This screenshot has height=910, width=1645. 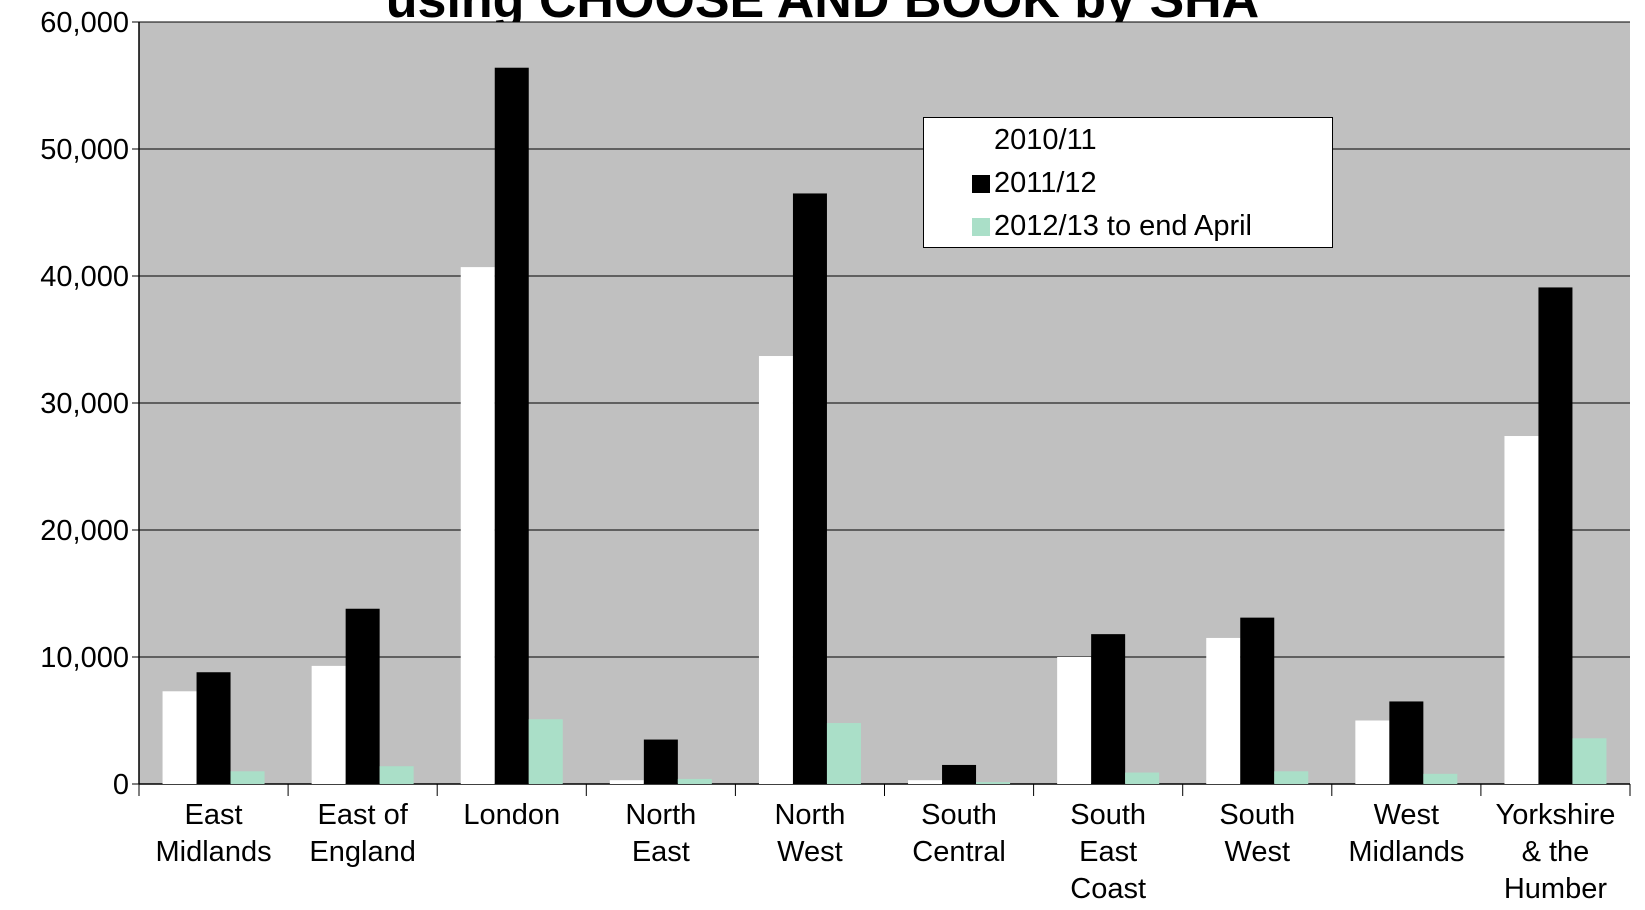 I want to click on y-tick-label: 10,000, so click(x=84, y=658).